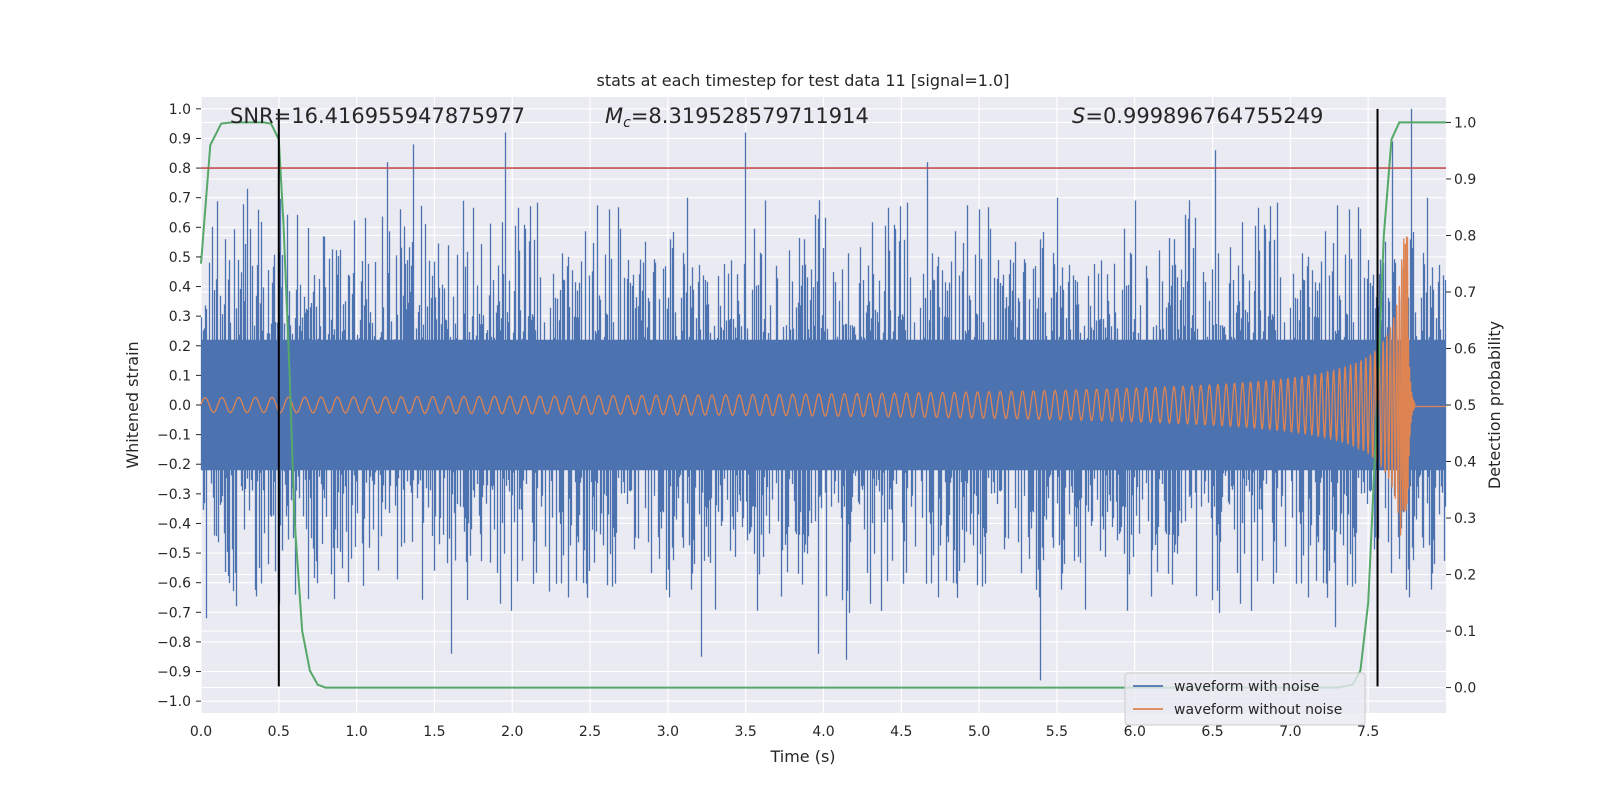 The width and height of the screenshot is (1600, 800). Describe the element at coordinates (1494, 405) in the screenshot. I see `y2-axis-label: Detection probability` at that location.